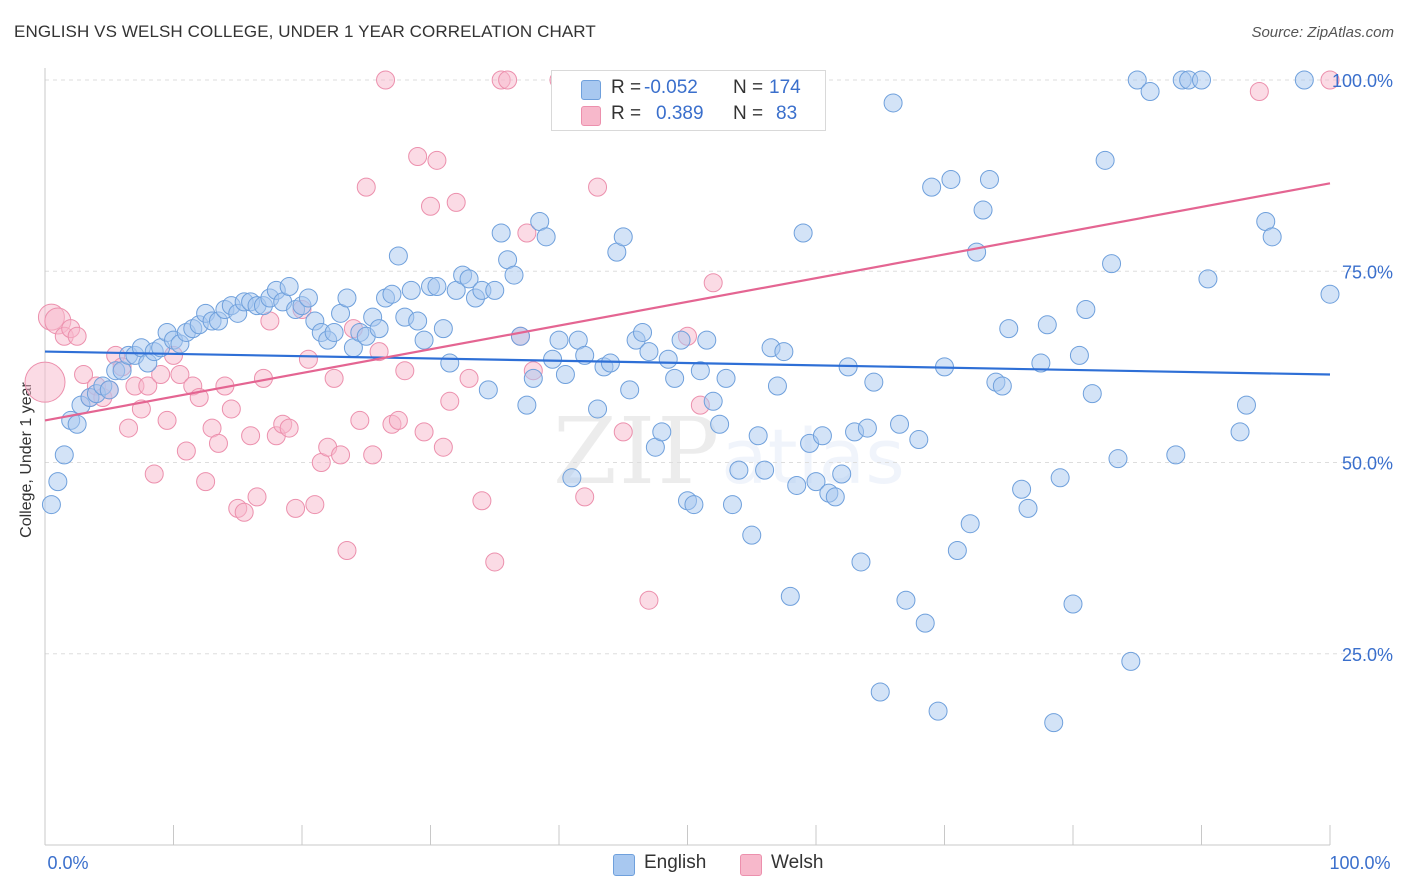 The height and width of the screenshot is (892, 1406). What do you see at coordinates (591, 90) in the screenshot?
I see `english-swatch` at bounding box center [591, 90].